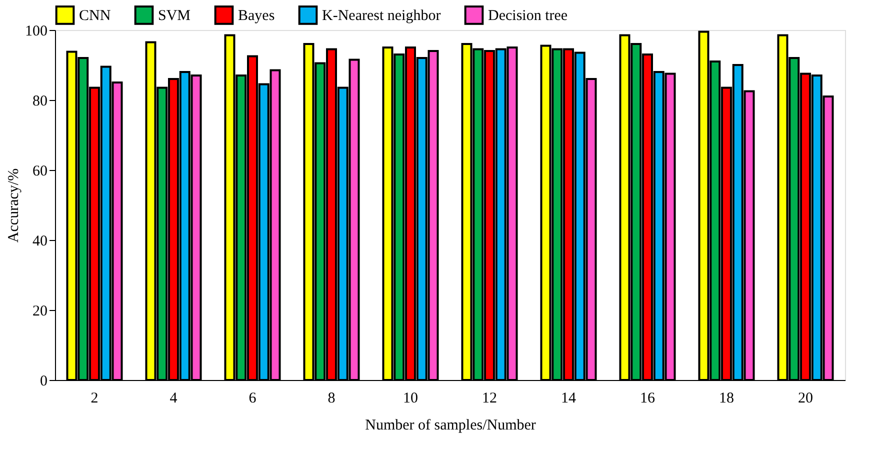  What do you see at coordinates (94, 398) in the screenshot?
I see `x-tick-label: 2` at bounding box center [94, 398].